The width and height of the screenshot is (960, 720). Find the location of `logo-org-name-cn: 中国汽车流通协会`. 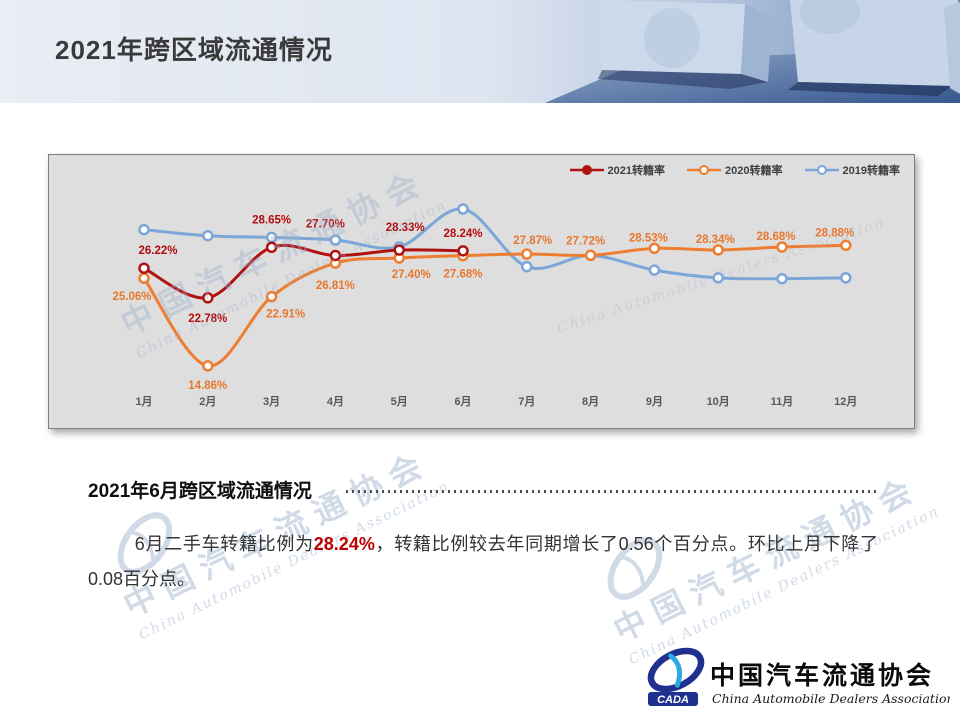

logo-org-name-cn: 中国汽车流通协会 is located at coordinates (822, 675).